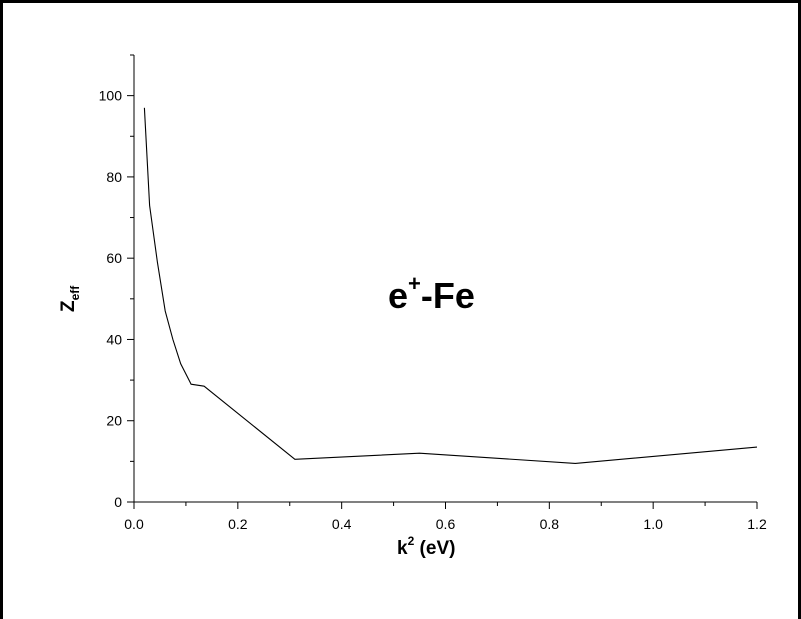 This screenshot has height=619, width=801. What do you see at coordinates (134, 524) in the screenshot?
I see `x-tick-label: 0.0` at bounding box center [134, 524].